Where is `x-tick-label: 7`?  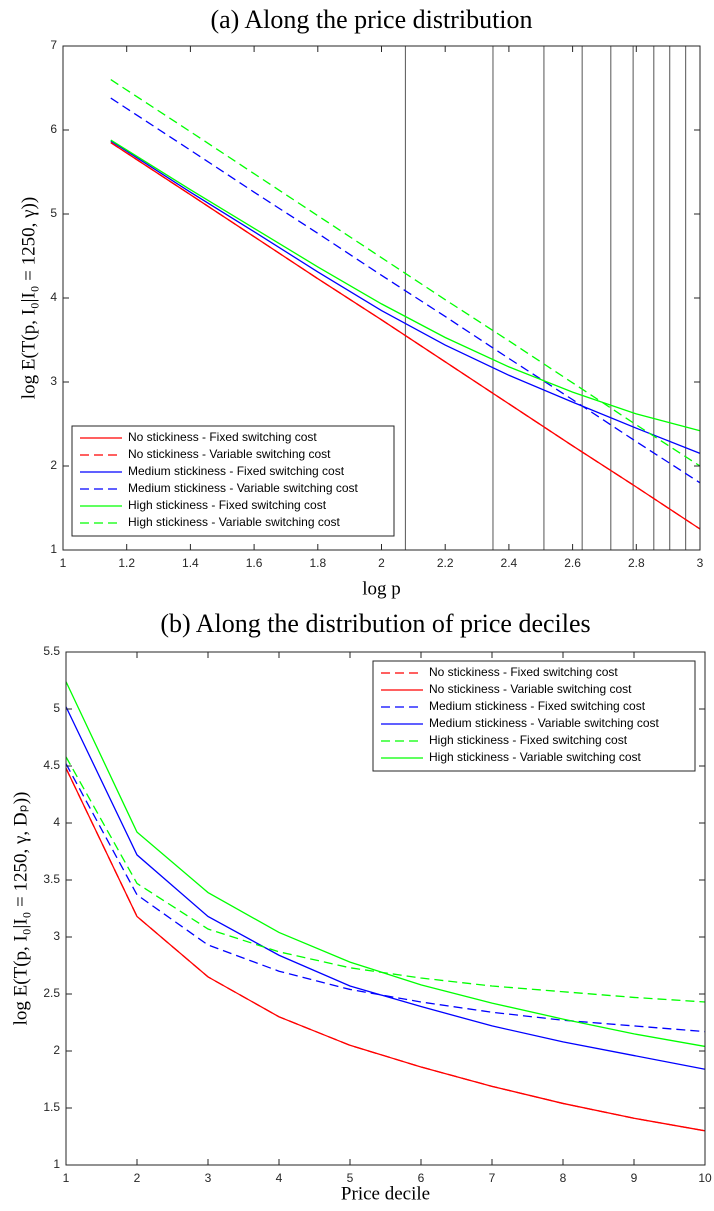
x-tick-label: 7 is located at coordinates (492, 1178).